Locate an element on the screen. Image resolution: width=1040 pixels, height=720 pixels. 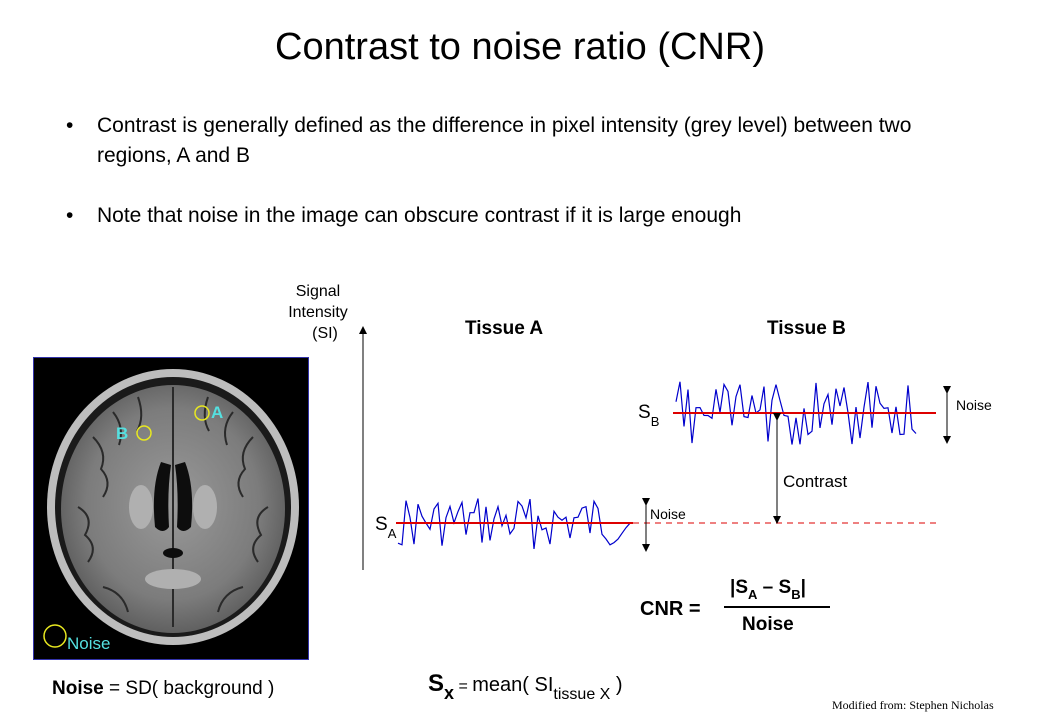
cnr-num-sub-b: B is located at coordinates (796, 594).